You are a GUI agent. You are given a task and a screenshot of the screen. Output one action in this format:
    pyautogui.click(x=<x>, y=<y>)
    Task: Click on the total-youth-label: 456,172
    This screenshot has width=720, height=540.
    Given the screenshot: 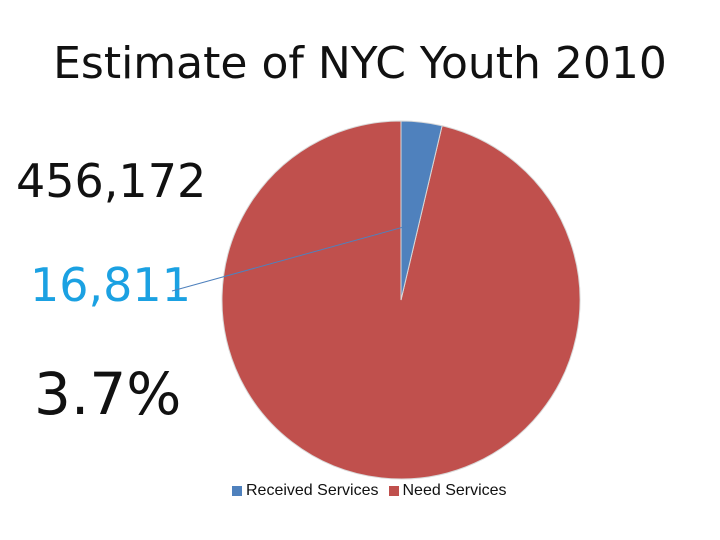 What is the action you would take?
    pyautogui.click(x=111, y=181)
    